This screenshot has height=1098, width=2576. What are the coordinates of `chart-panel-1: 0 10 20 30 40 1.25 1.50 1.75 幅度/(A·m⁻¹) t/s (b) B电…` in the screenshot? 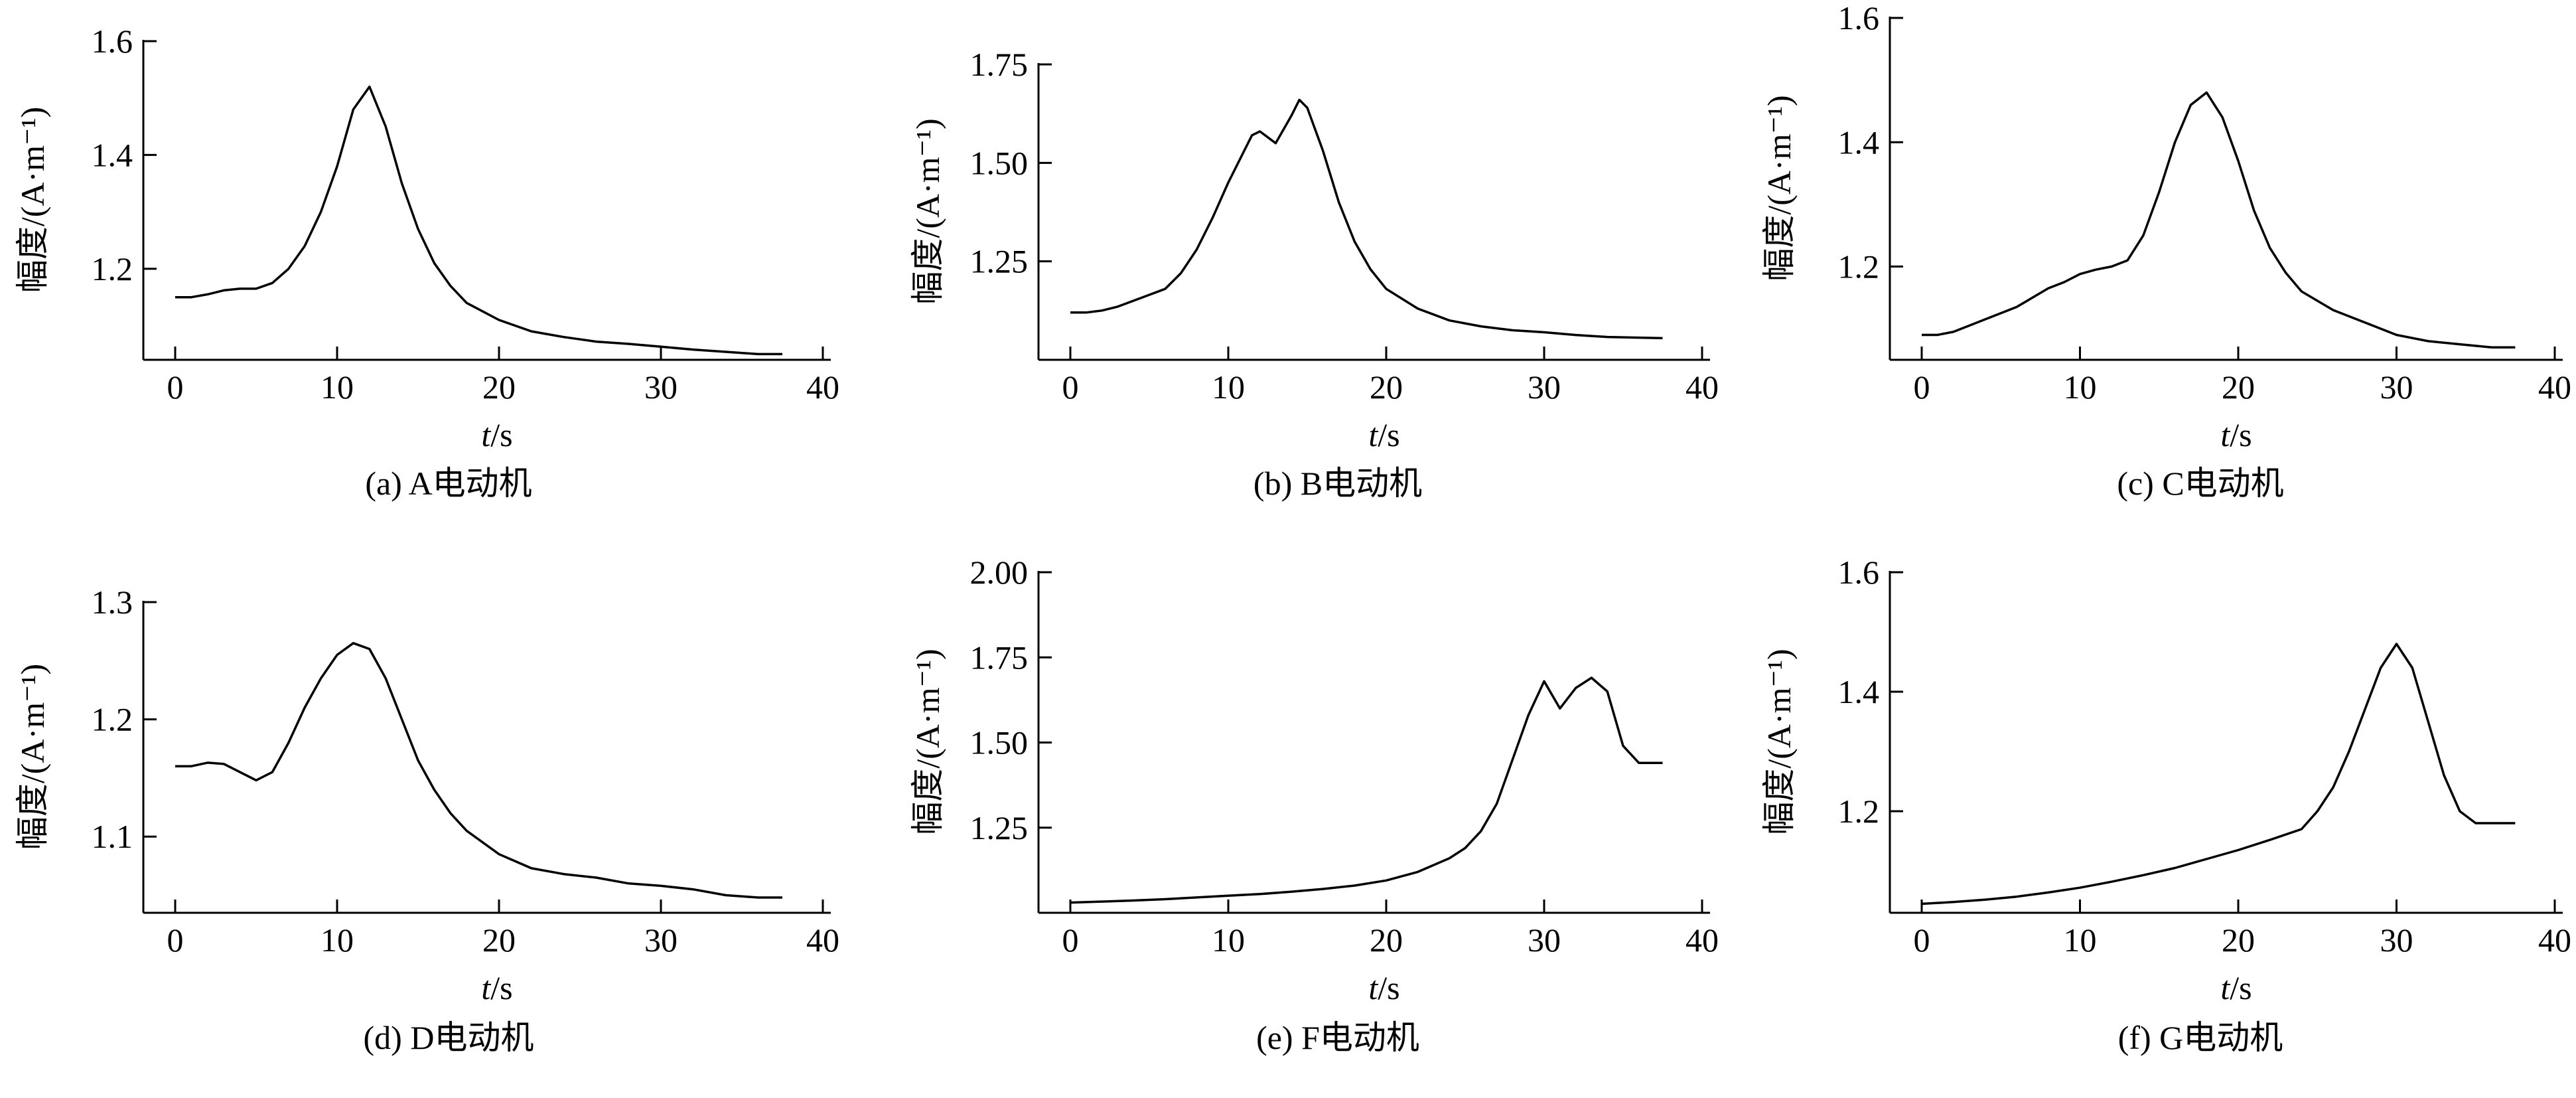 It's located at (1314, 274).